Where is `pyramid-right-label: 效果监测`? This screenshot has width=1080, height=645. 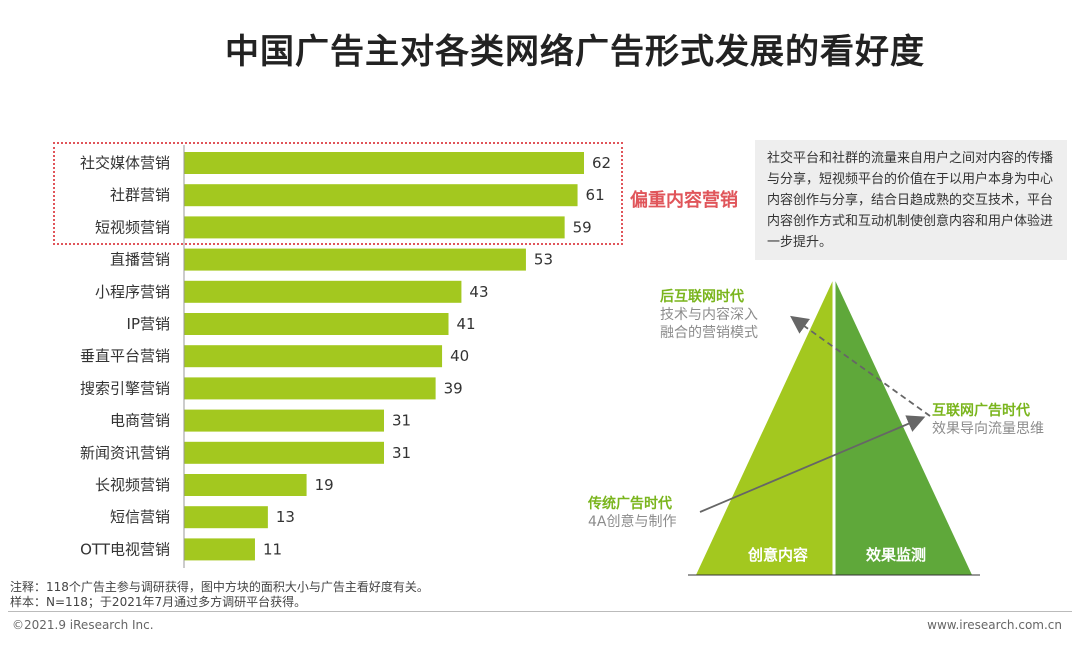 pyramid-right-label: 效果监测 is located at coordinates (896, 555).